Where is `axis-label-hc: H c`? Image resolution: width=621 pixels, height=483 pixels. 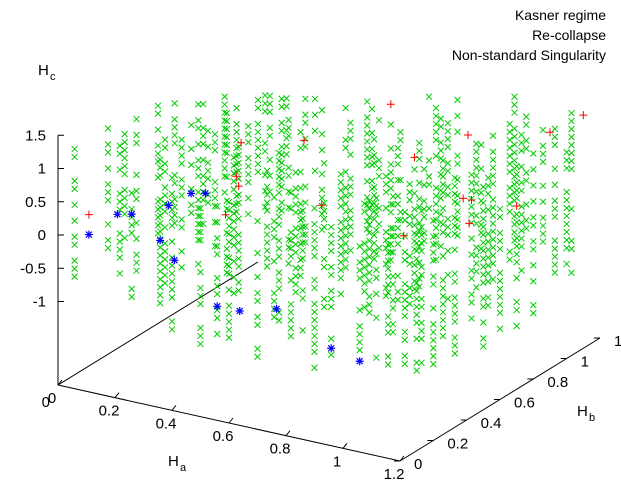 axis-label-hc: H c is located at coordinates (47, 72).